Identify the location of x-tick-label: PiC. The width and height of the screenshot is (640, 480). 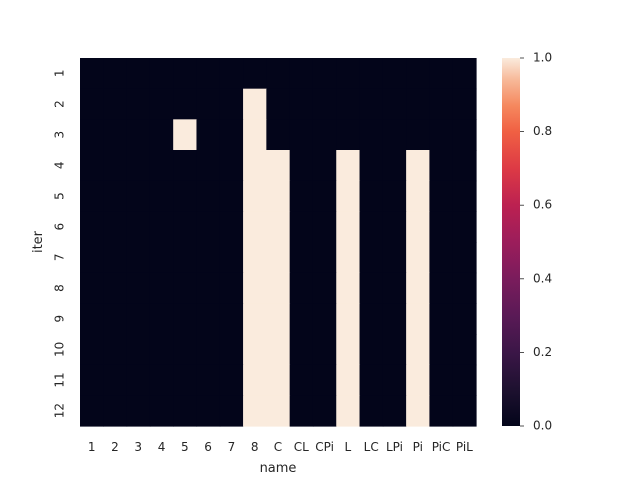
(441, 447).